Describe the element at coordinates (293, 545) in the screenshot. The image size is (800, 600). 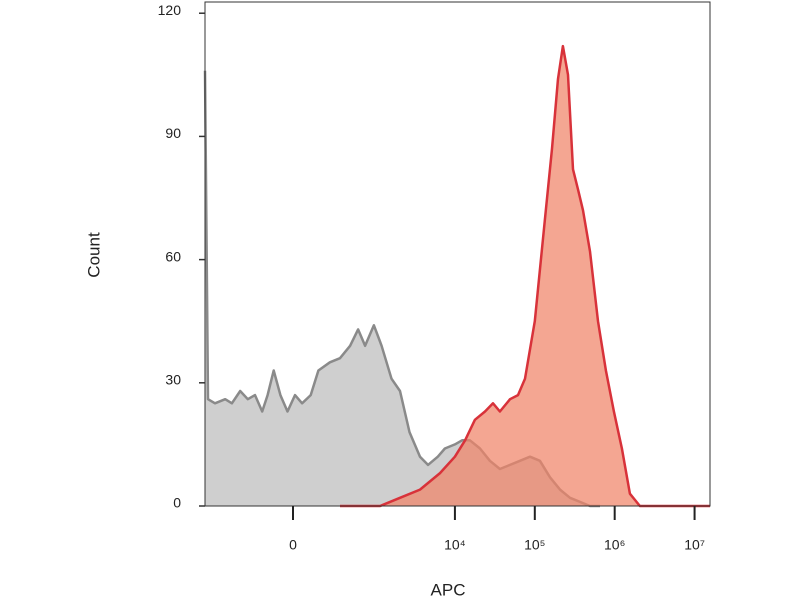
I see `x-tick-label: 0` at that location.